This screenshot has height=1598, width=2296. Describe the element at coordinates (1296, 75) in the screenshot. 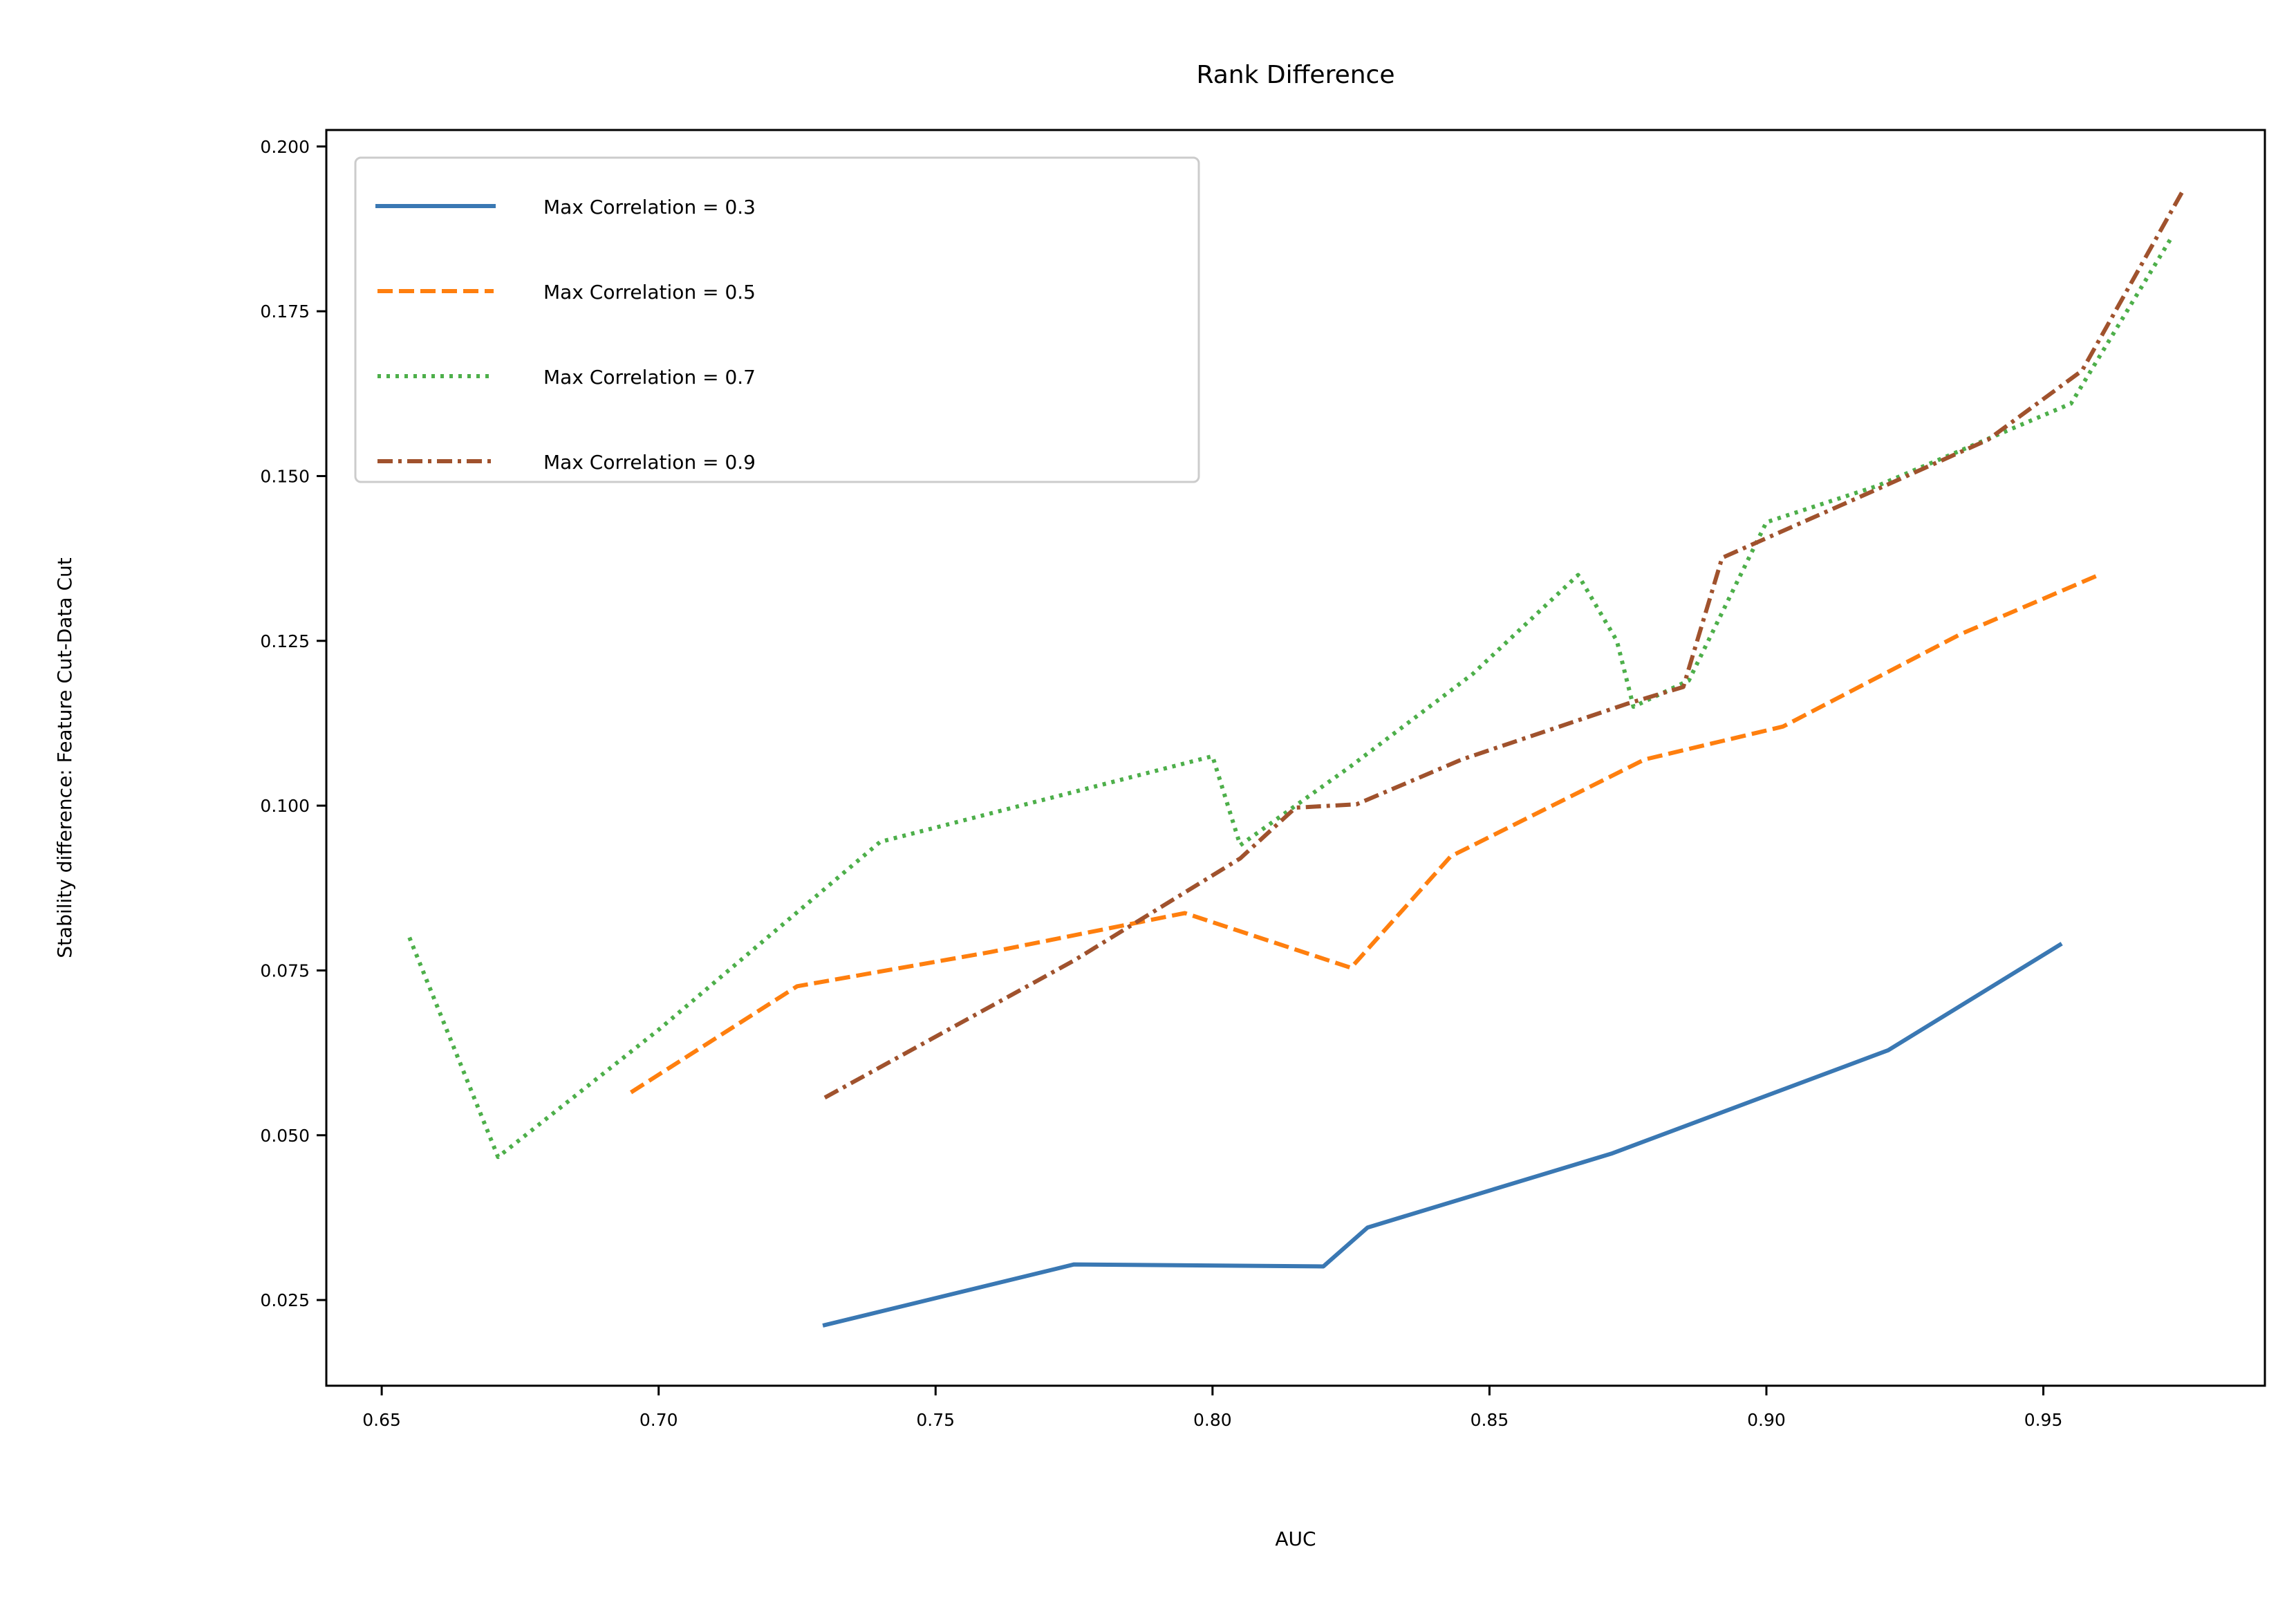

I see `chart-title: Rank Difference` at that location.